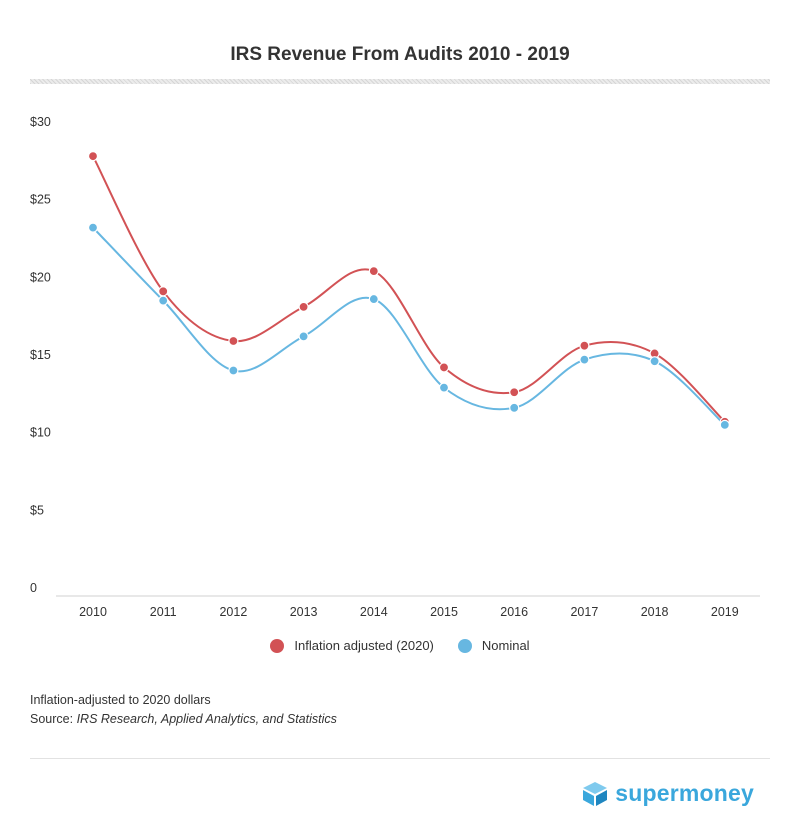  Describe the element at coordinates (163, 612) in the screenshot. I see `x-tick-label: 2011` at that location.